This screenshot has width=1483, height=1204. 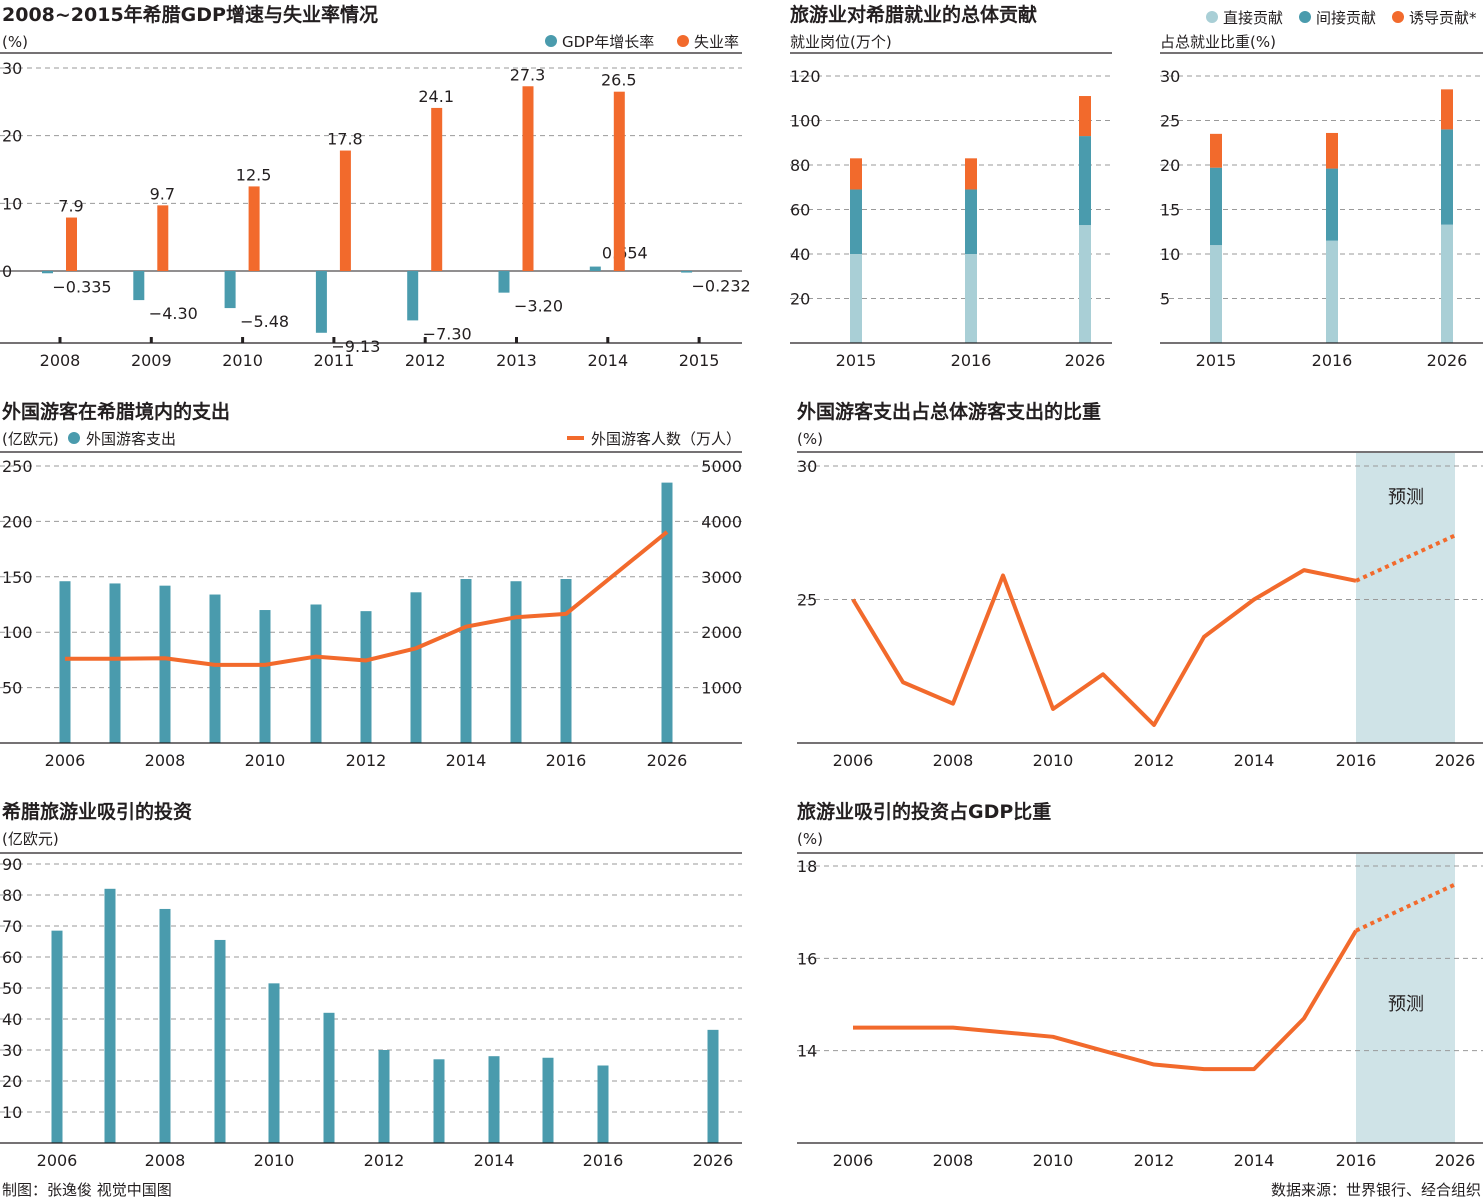 What do you see at coordinates (12, 895) in the screenshot?
I see `investment-y-tick: 80` at bounding box center [12, 895].